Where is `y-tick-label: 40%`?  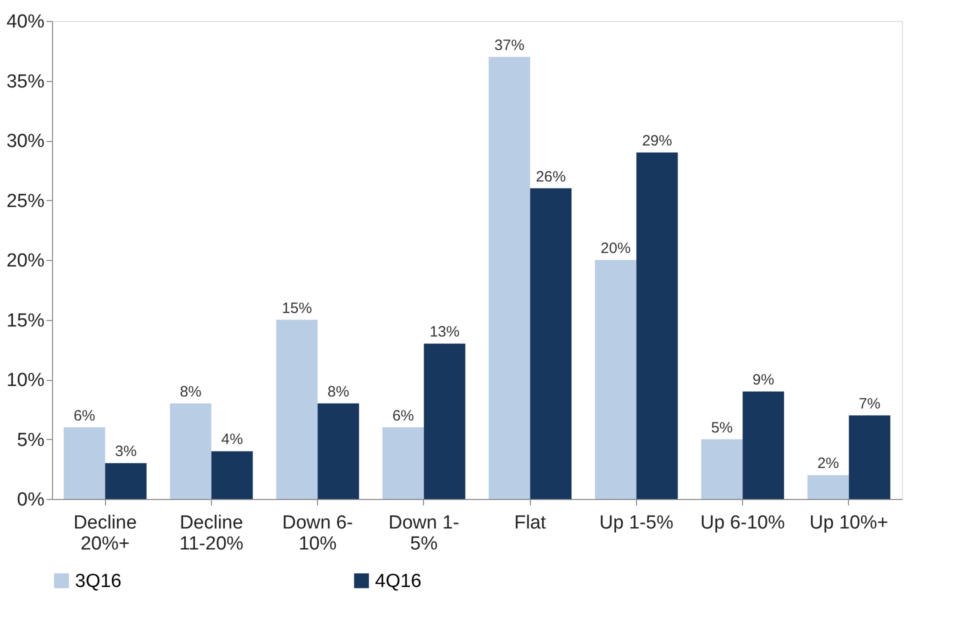 y-tick-label: 40% is located at coordinates (25, 22).